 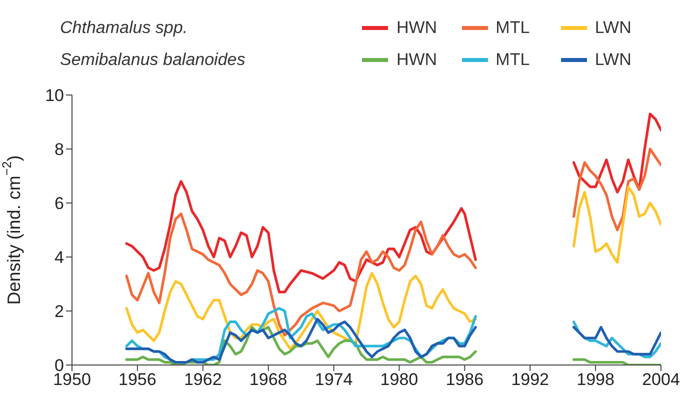 What do you see at coordinates (661, 380) in the screenshot?
I see `x-tick-label: 2004` at bounding box center [661, 380].